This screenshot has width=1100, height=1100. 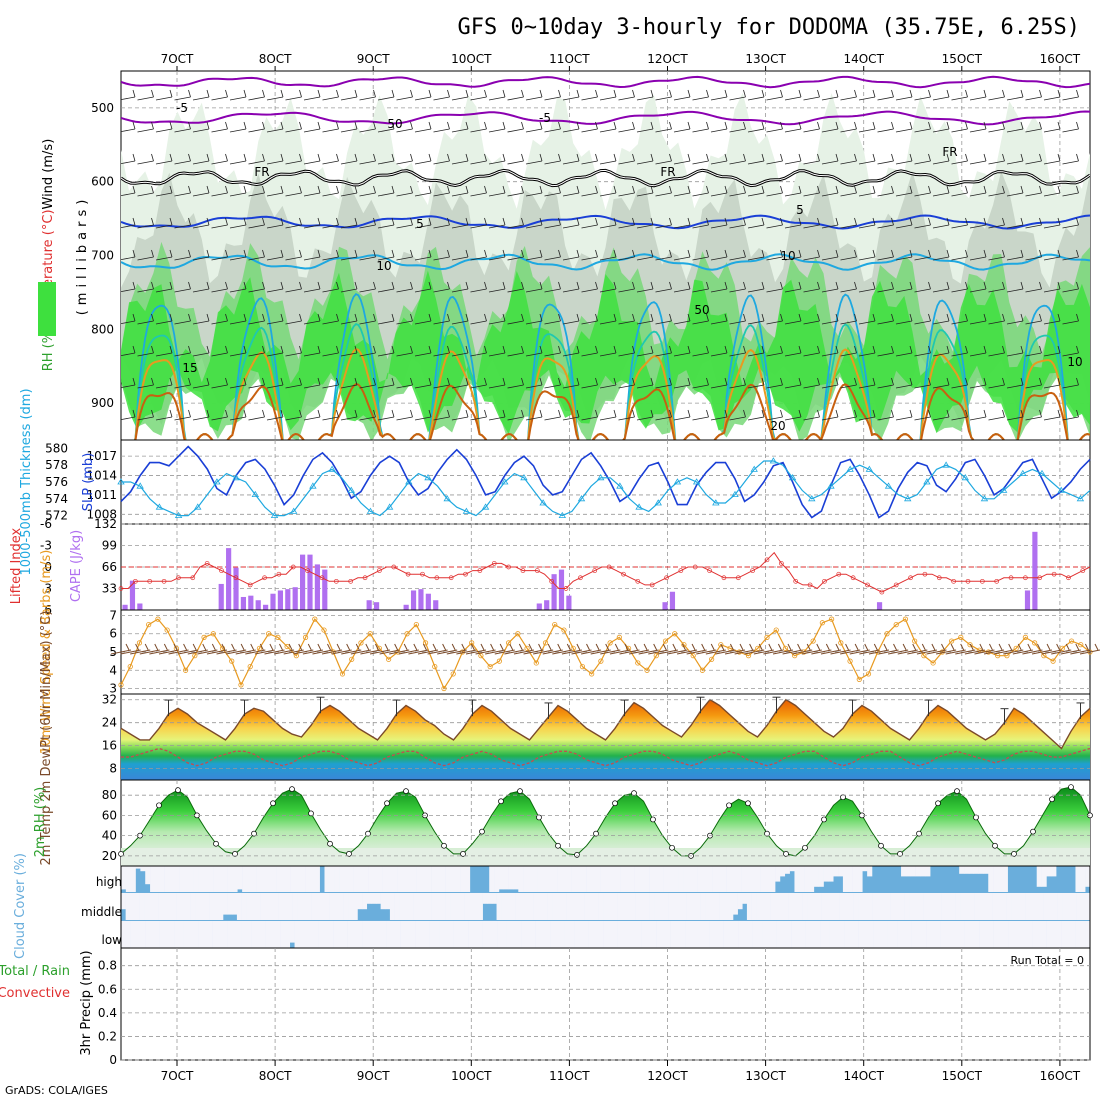 What do you see at coordinates (113, 615) in the screenshot?
I see `wind-tick-label: 7` at bounding box center [113, 615].